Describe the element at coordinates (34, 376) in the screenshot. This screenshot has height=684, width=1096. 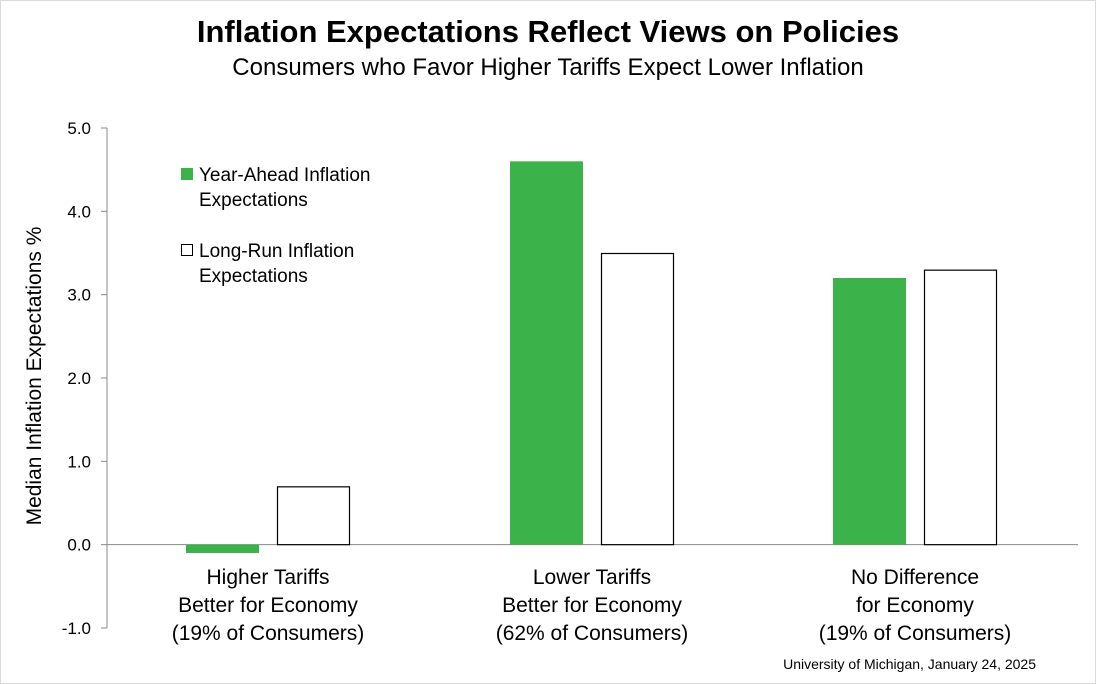
I see `y-axis-title: Median Inflation Expectations %` at that location.